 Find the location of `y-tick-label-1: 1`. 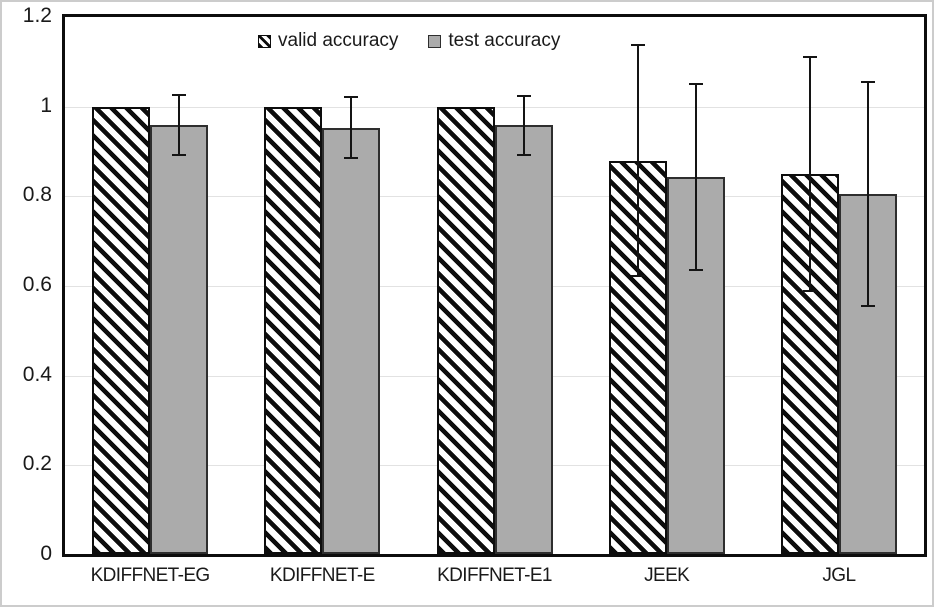

y-tick-label-1: 1 is located at coordinates (46, 105).